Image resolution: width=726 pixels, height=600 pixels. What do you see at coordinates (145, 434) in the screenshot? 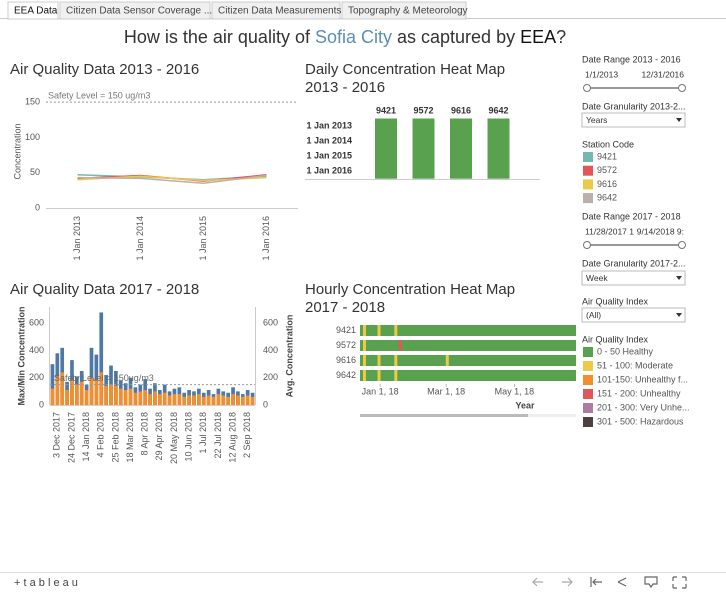
I see `x-tick-label: 8 Apr 2018` at bounding box center [145, 434].